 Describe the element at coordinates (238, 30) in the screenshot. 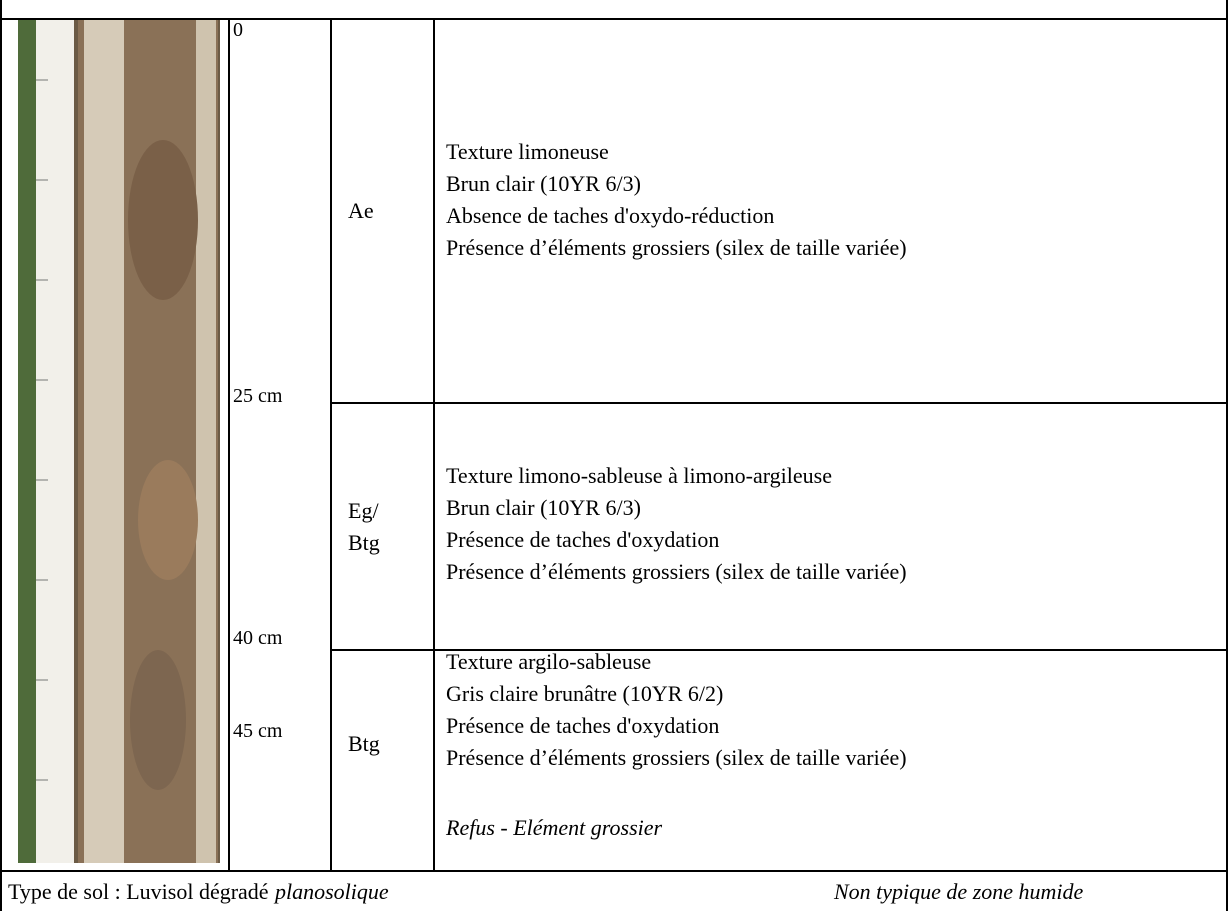

I see `depth-label: 0` at that location.